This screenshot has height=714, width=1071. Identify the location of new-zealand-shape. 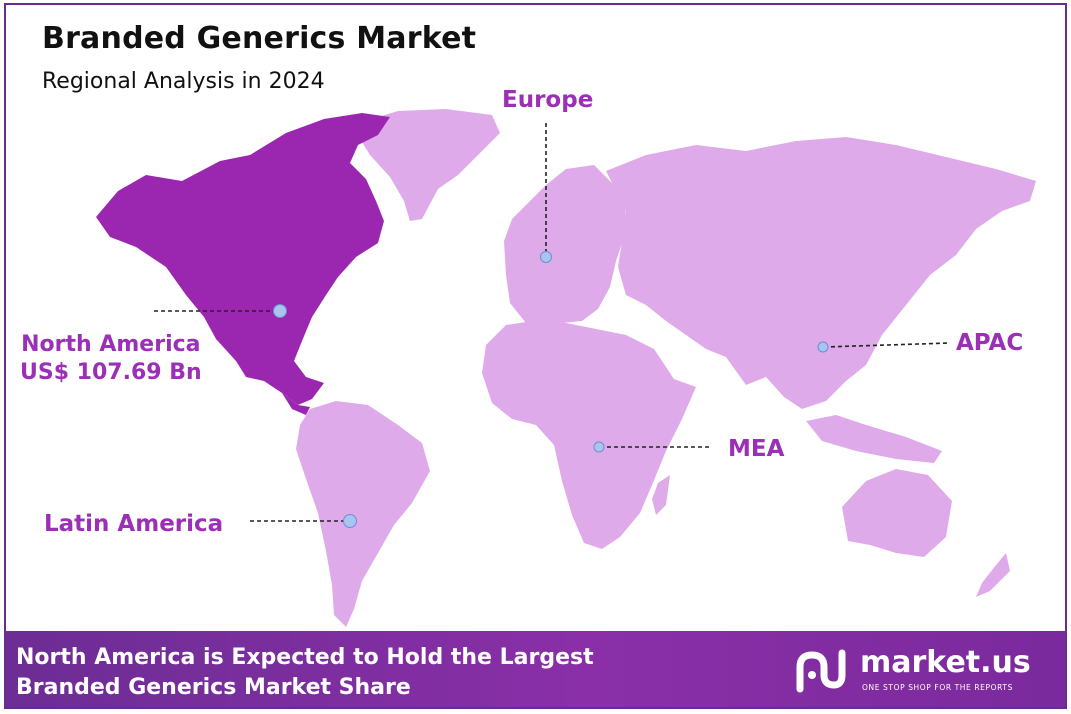
(993, 575).